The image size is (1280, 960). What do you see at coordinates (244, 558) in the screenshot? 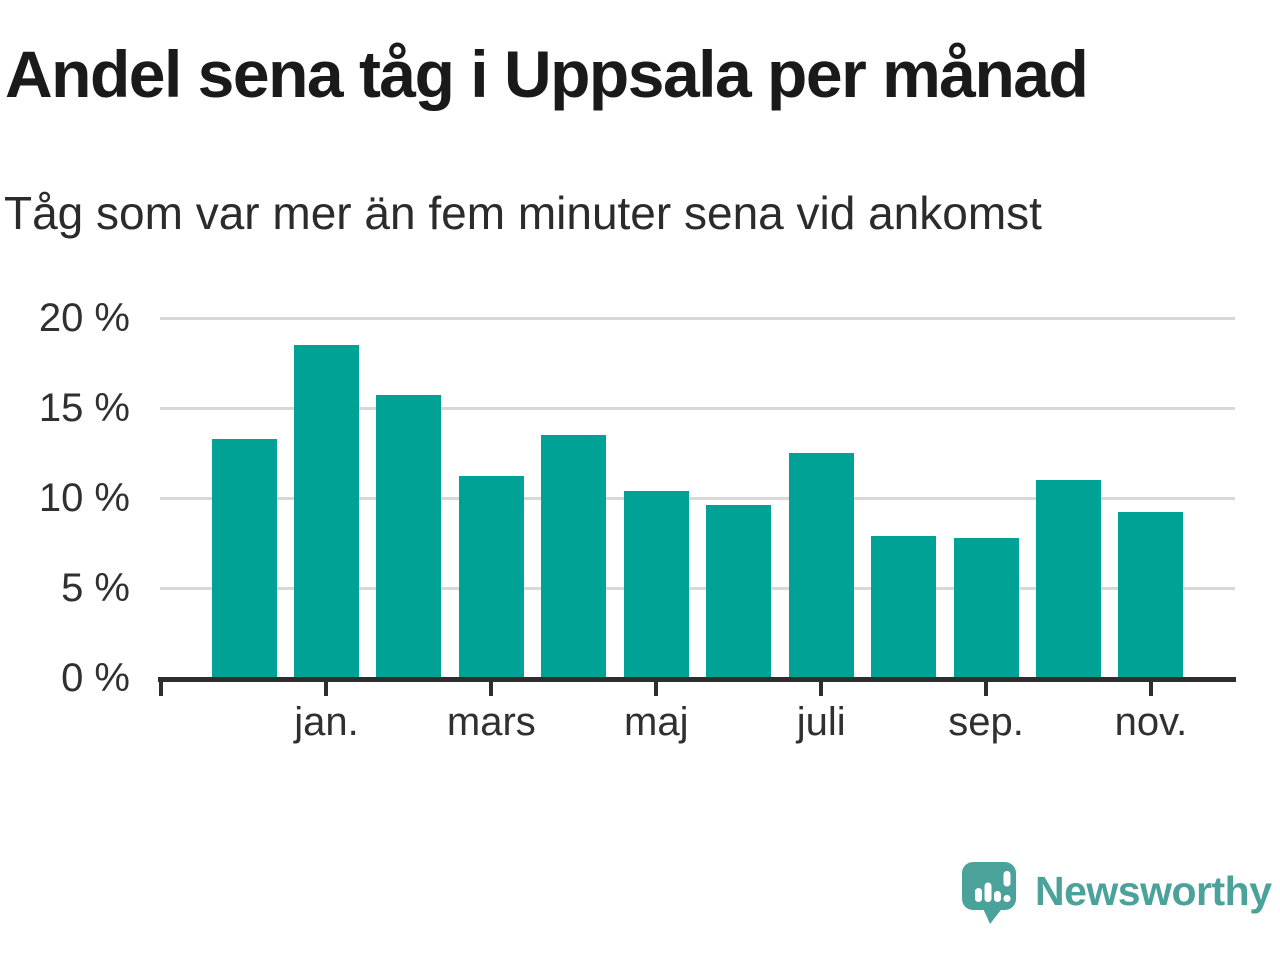
I see `bar-dec.` at bounding box center [244, 558].